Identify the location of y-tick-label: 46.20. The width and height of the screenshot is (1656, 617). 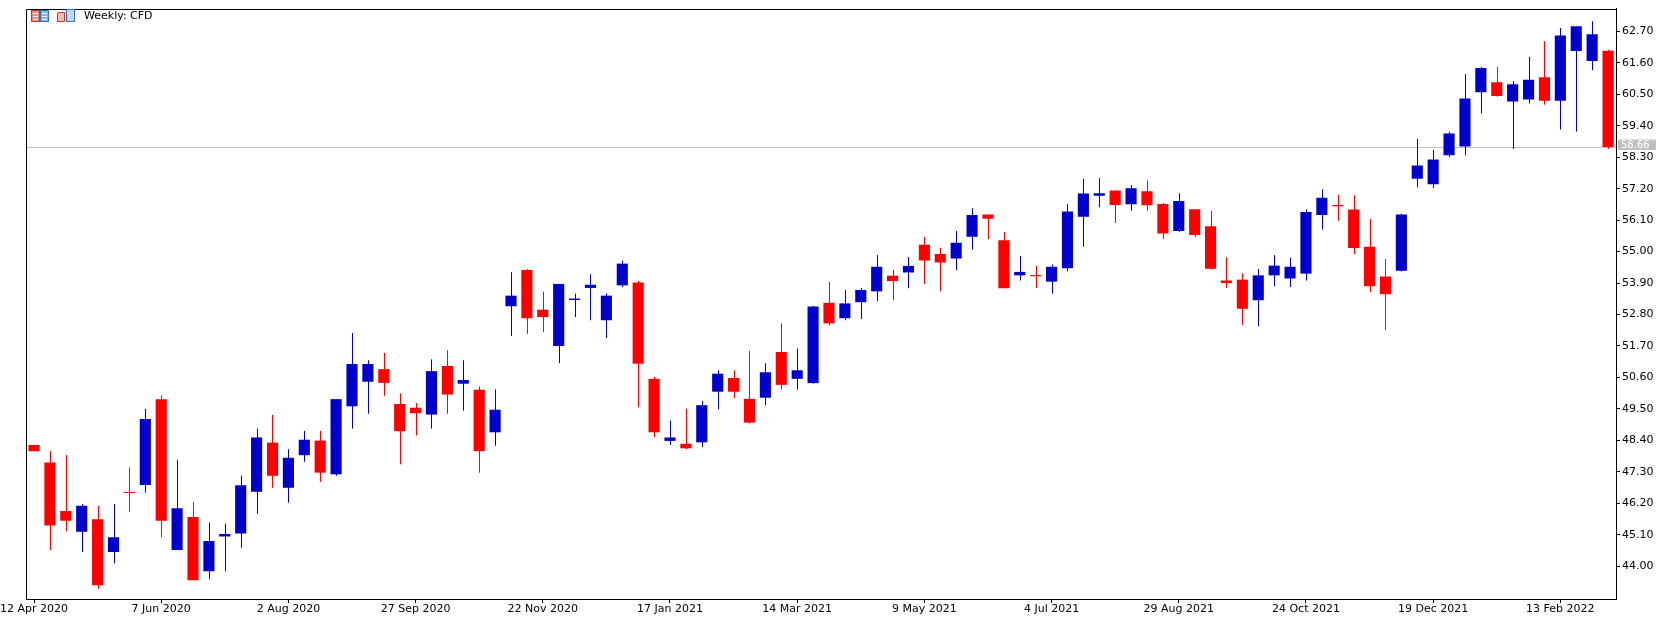
(1638, 503).